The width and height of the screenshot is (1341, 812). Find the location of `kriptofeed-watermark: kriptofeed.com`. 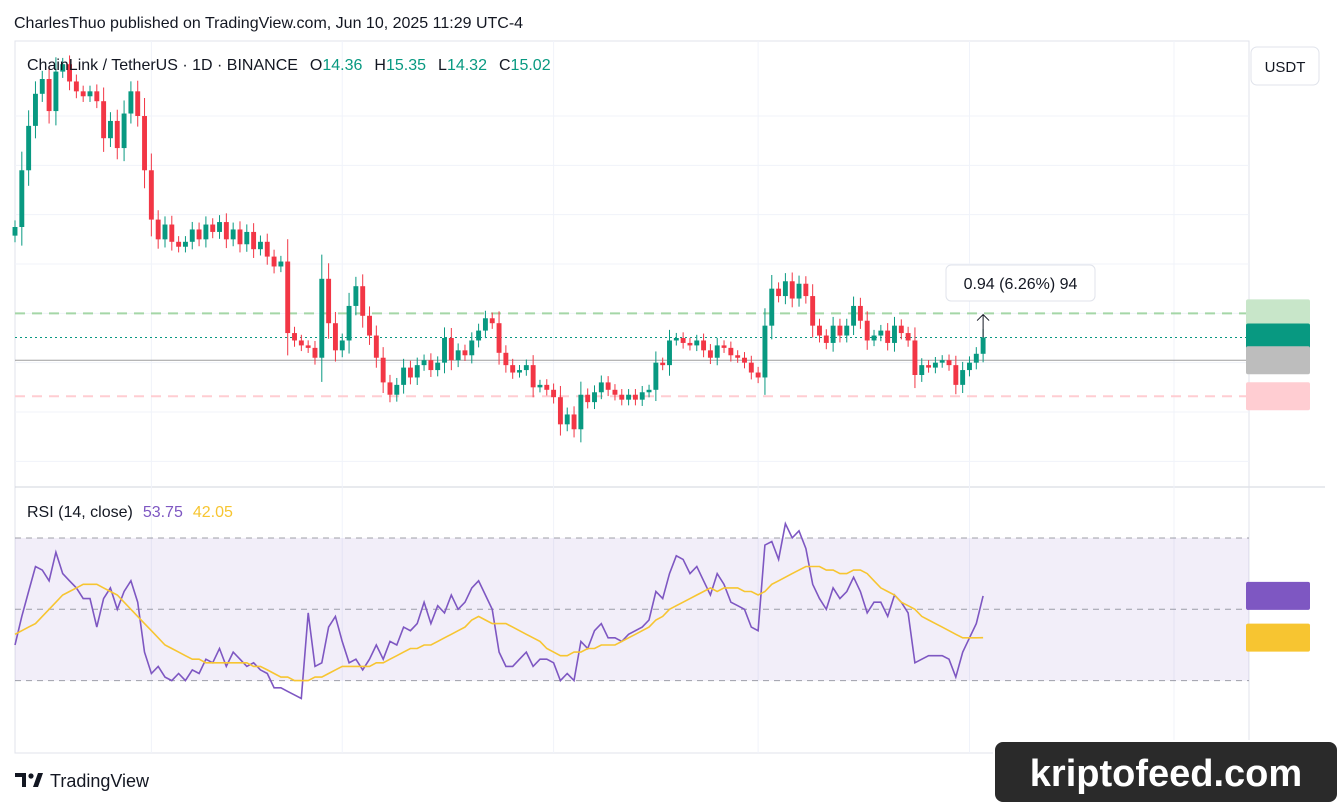

kriptofeed-watermark: kriptofeed.com is located at coordinates (1166, 772).